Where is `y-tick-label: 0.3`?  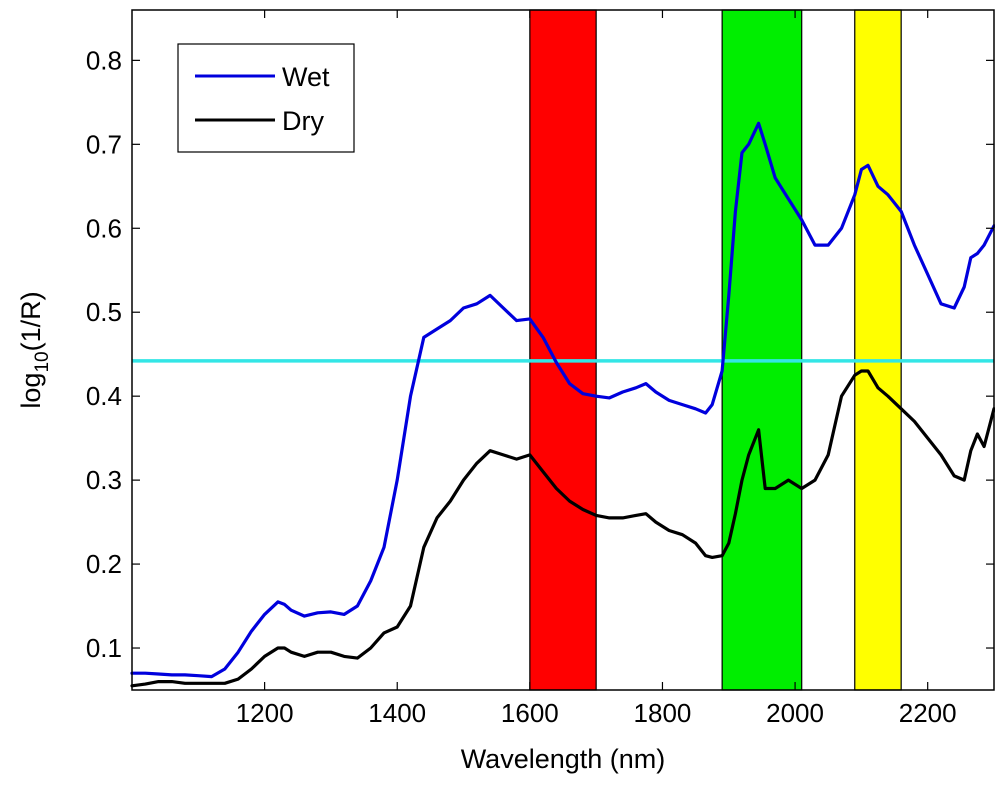 y-tick-label: 0.3 is located at coordinates (104, 480).